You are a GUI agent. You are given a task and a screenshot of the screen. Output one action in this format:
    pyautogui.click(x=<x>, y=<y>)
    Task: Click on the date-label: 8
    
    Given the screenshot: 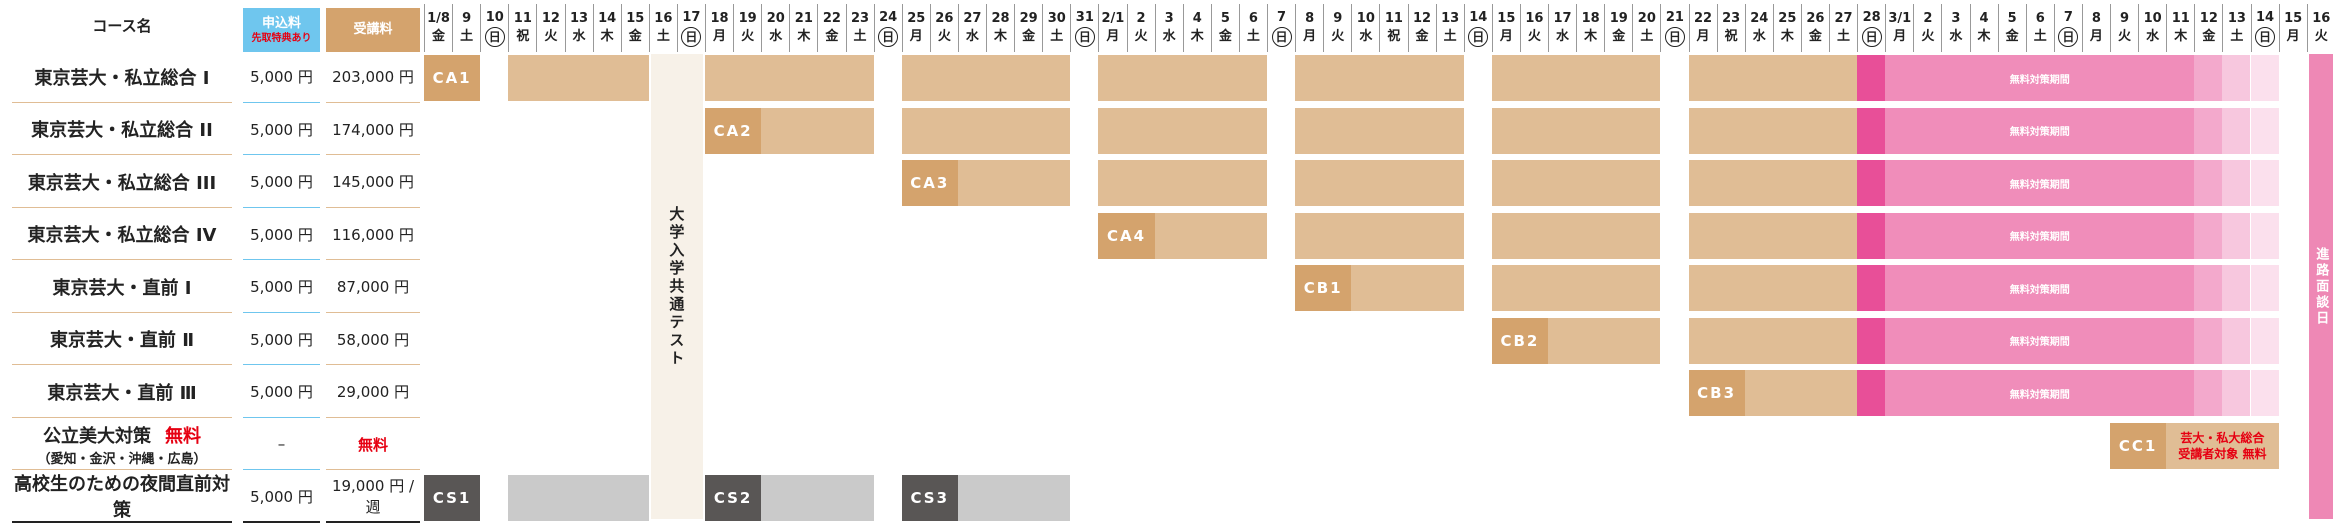 What is the action you would take?
    pyautogui.click(x=2096, y=18)
    